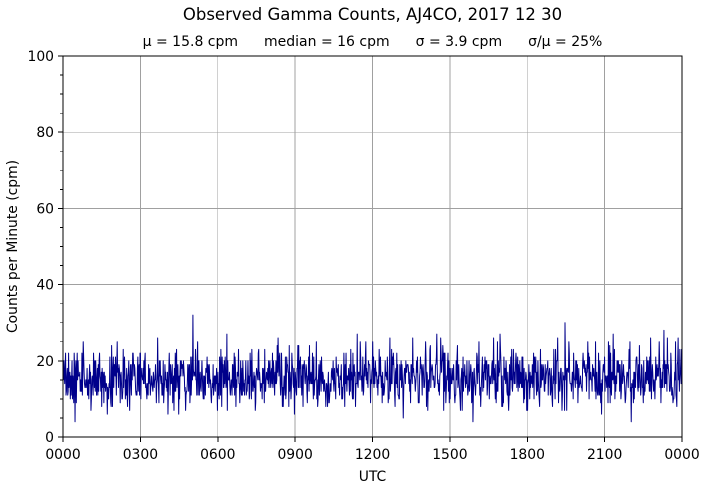 This screenshot has width=705, height=489. Describe the element at coordinates (190, 42) in the screenshot. I see `stat-mu: μ = 15.8 cpm` at that location.